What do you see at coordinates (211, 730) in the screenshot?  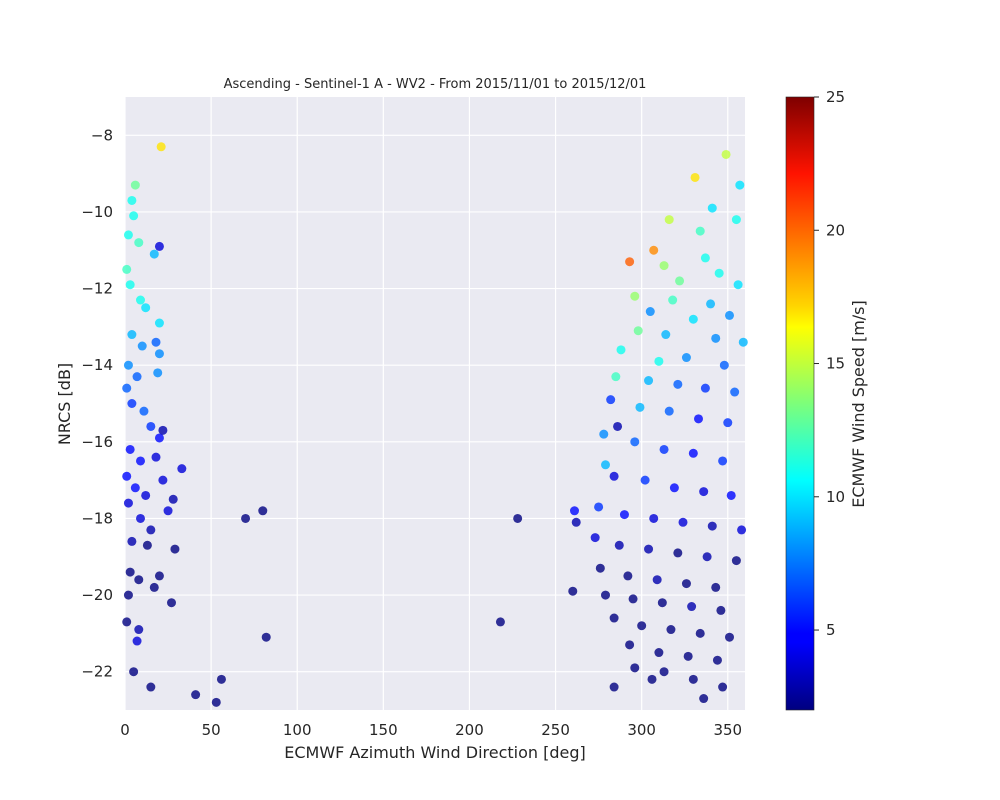 I see `x-tick-label: 50` at bounding box center [211, 730].